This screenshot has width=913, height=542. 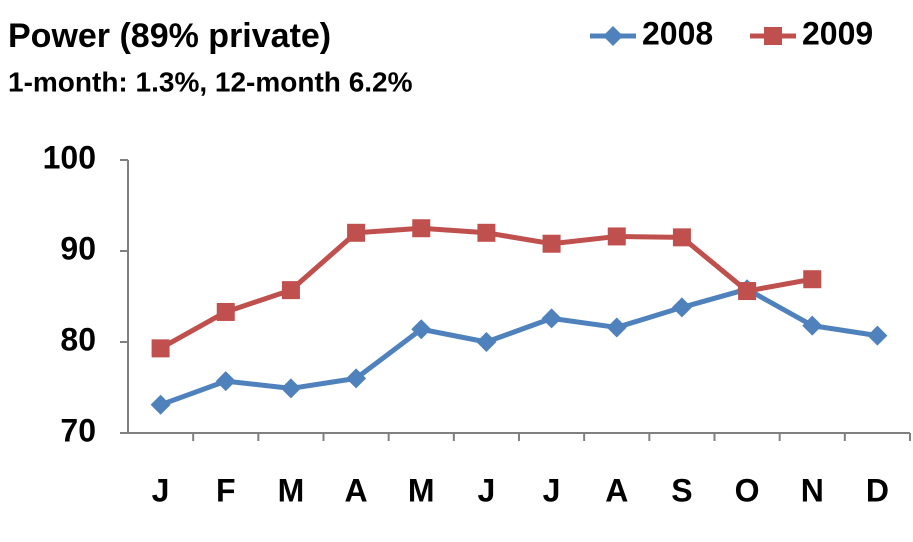 What do you see at coordinates (69, 157) in the screenshot?
I see `y-tick-label: 100` at bounding box center [69, 157].